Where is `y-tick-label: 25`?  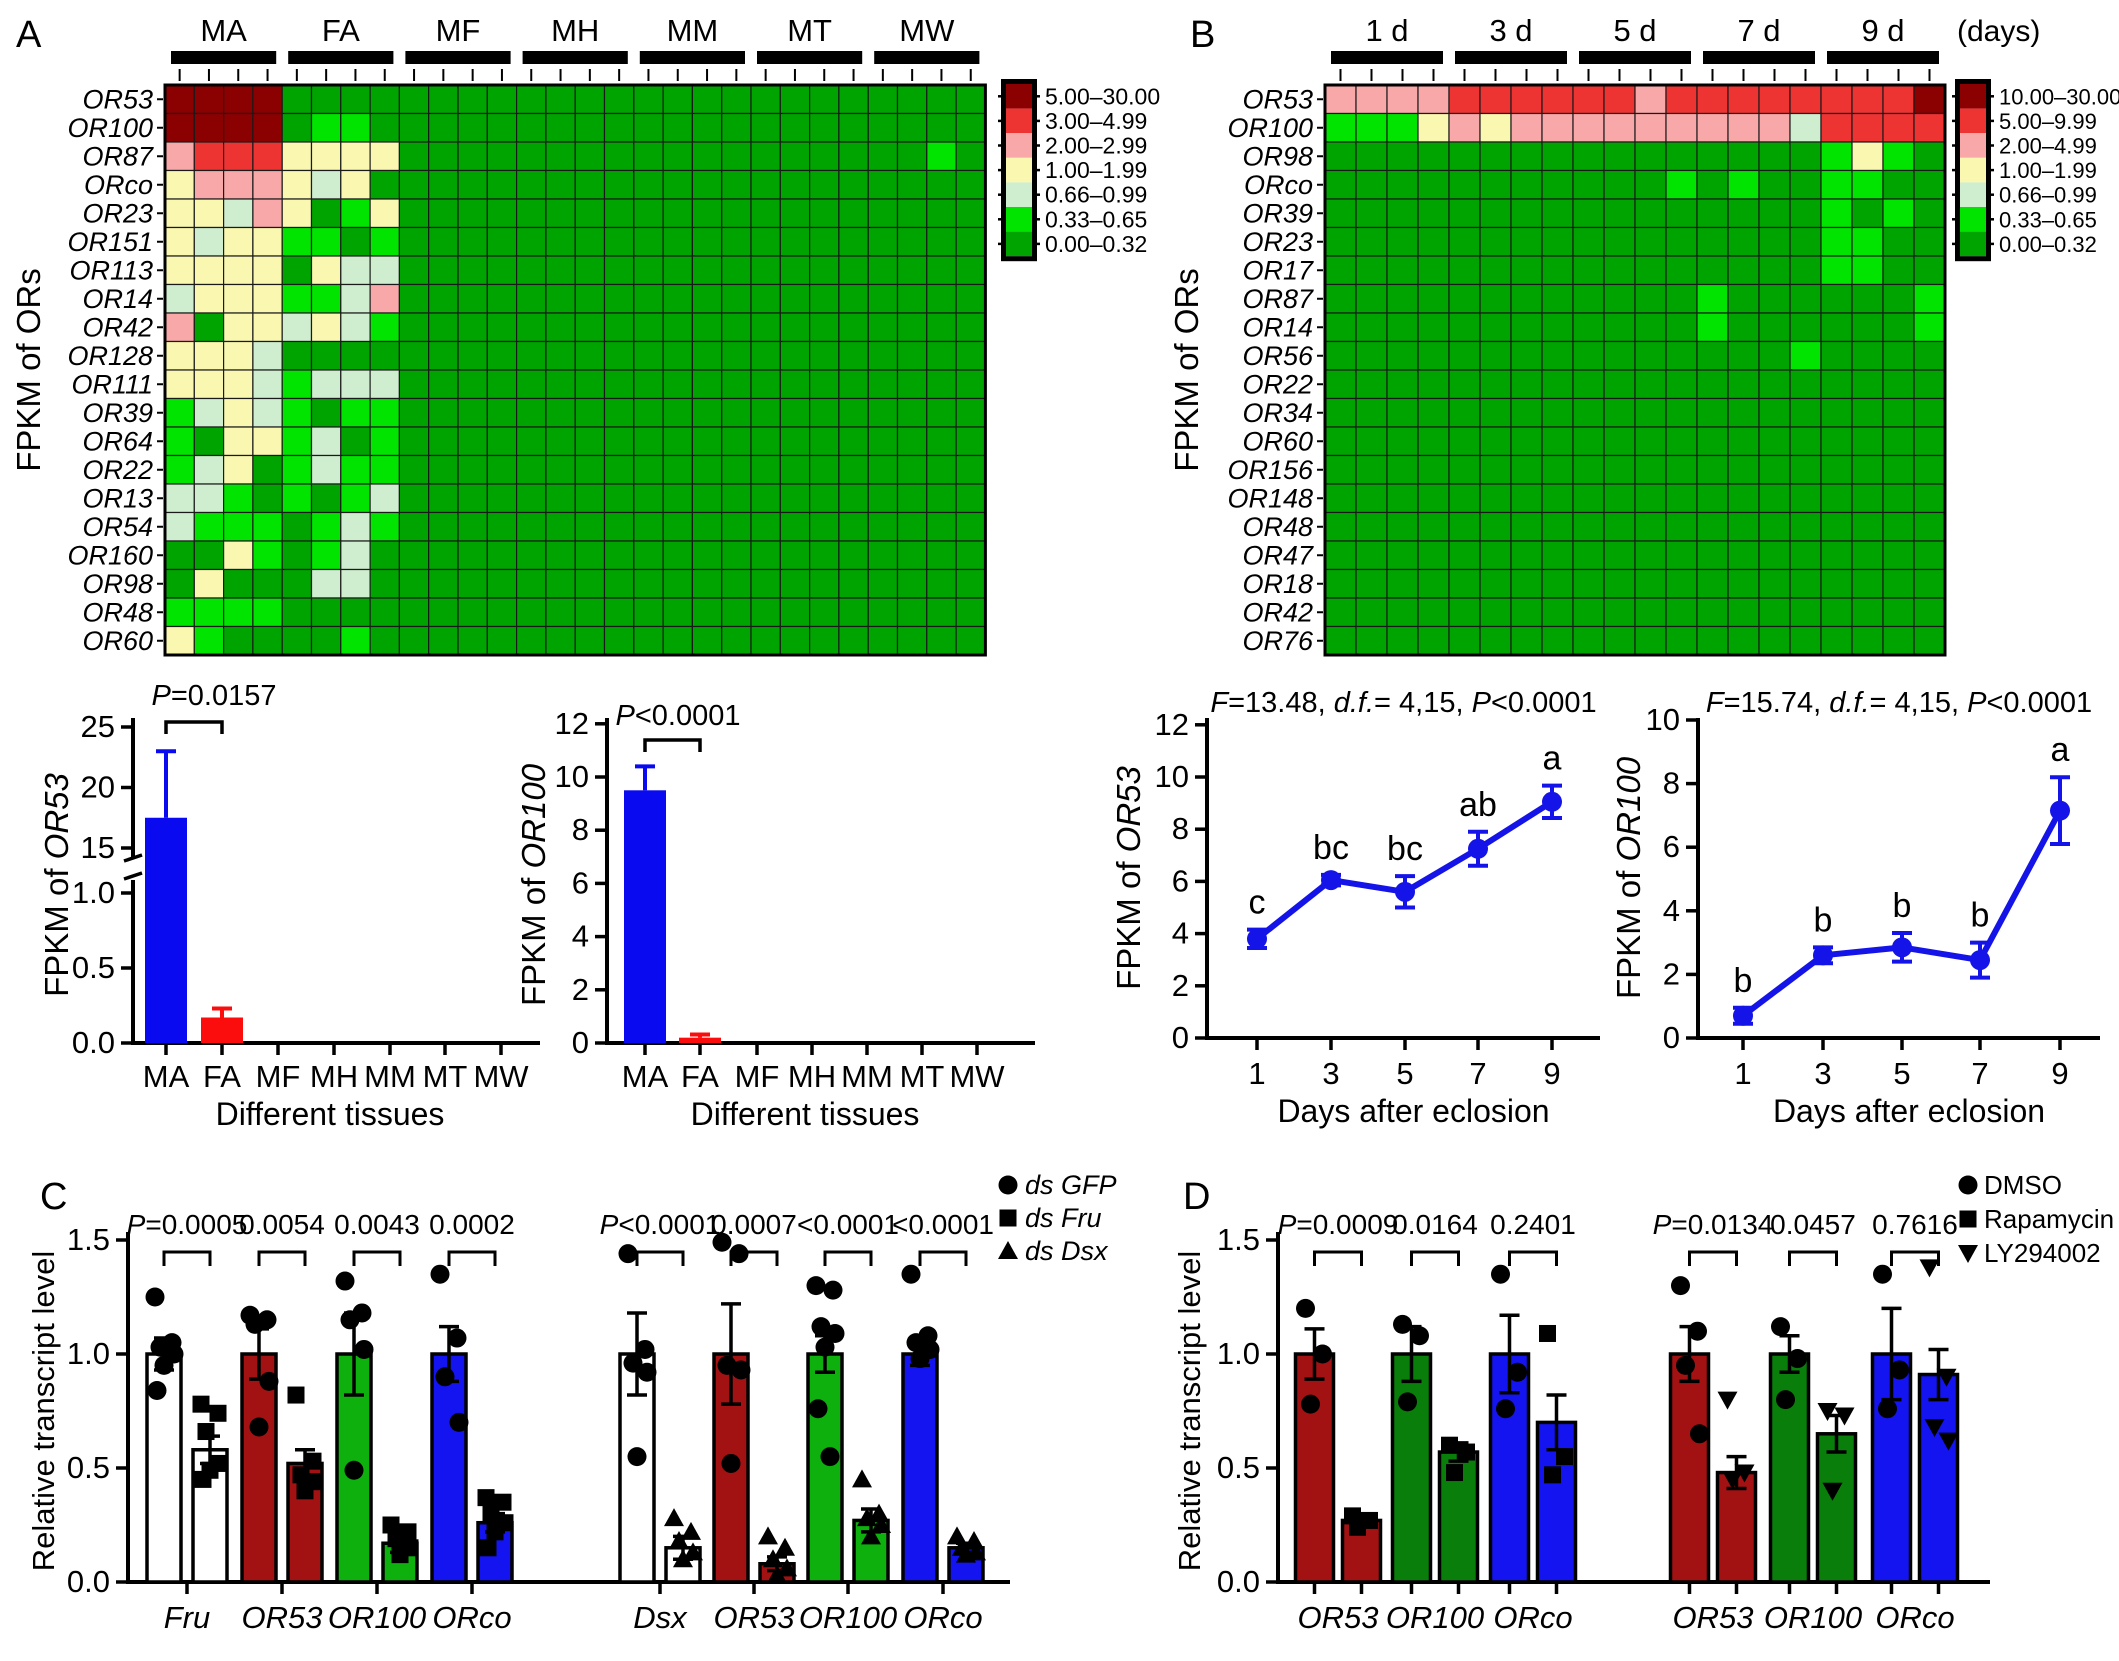
y-tick-label: 25 is located at coordinates (98, 726).